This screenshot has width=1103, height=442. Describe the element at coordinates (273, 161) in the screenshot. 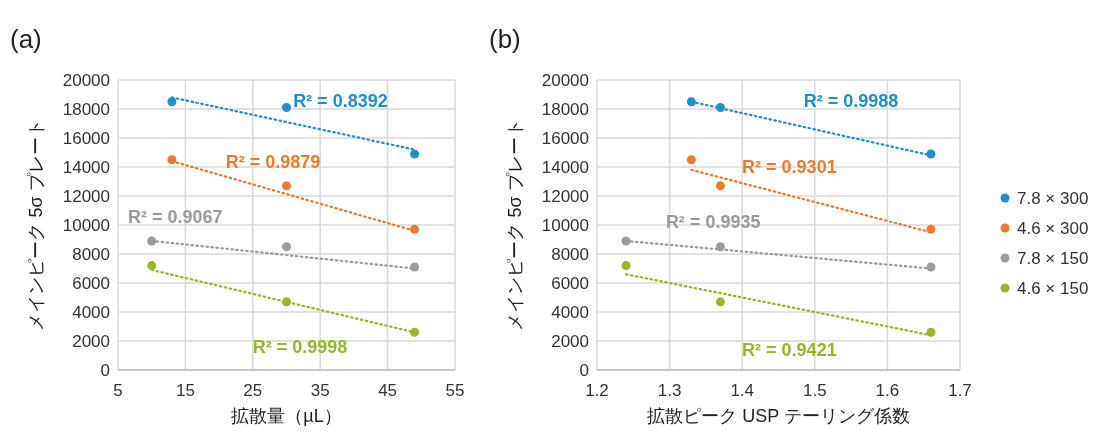

I see `annotation: R² = 0.9879` at that location.